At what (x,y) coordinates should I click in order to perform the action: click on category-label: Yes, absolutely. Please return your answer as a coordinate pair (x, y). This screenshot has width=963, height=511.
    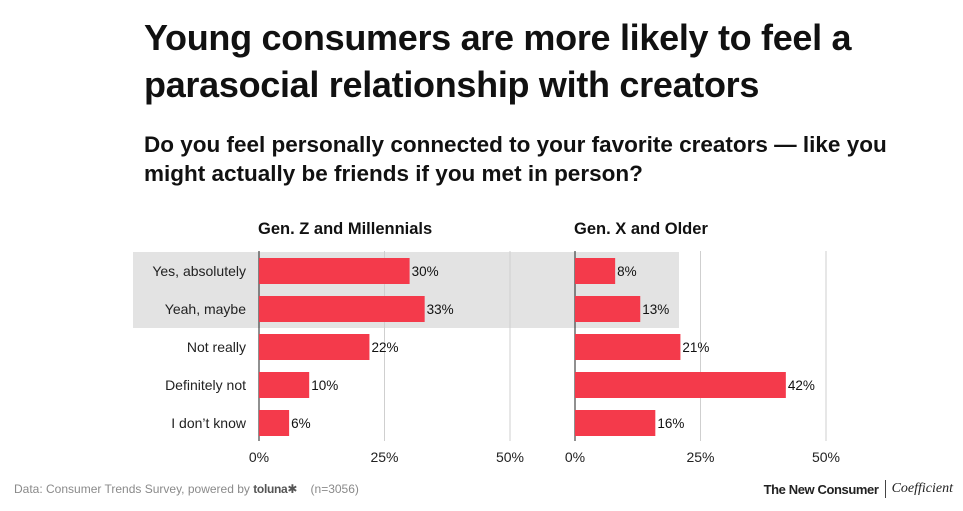
    Looking at the image, I should click on (199, 271).